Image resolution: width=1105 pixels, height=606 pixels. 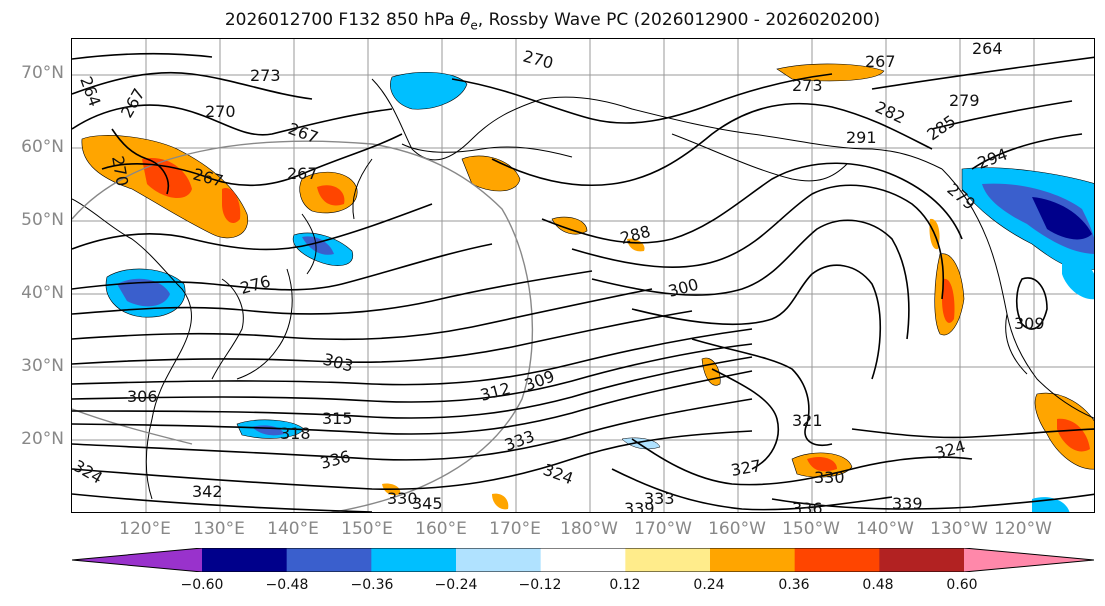 I want to click on lat-label-70n: 70°N, so click(x=42, y=73).